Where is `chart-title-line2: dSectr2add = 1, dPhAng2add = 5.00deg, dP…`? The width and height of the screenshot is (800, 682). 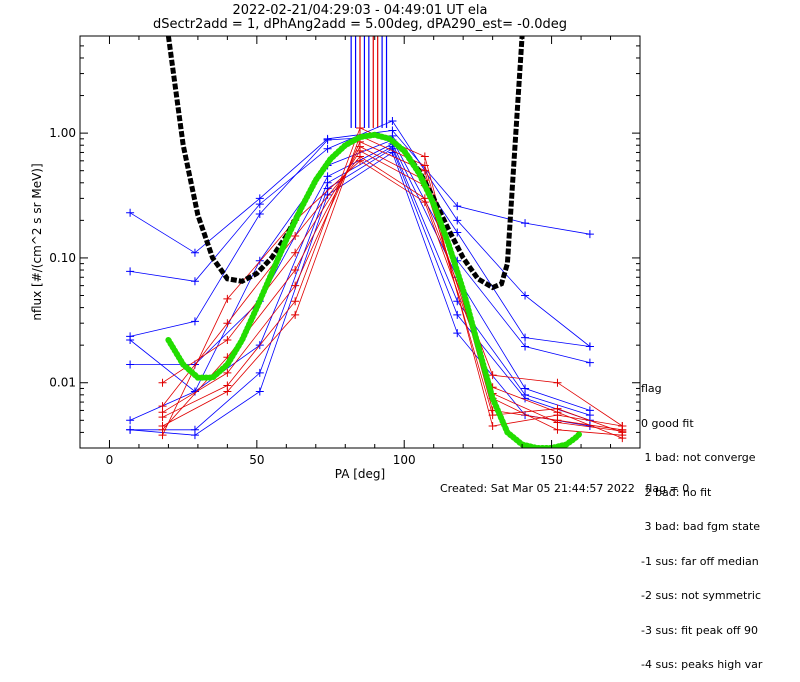 chart-title-line2: dSectr2add = 1, dPhAng2add = 5.00deg, dP… is located at coordinates (360, 24).